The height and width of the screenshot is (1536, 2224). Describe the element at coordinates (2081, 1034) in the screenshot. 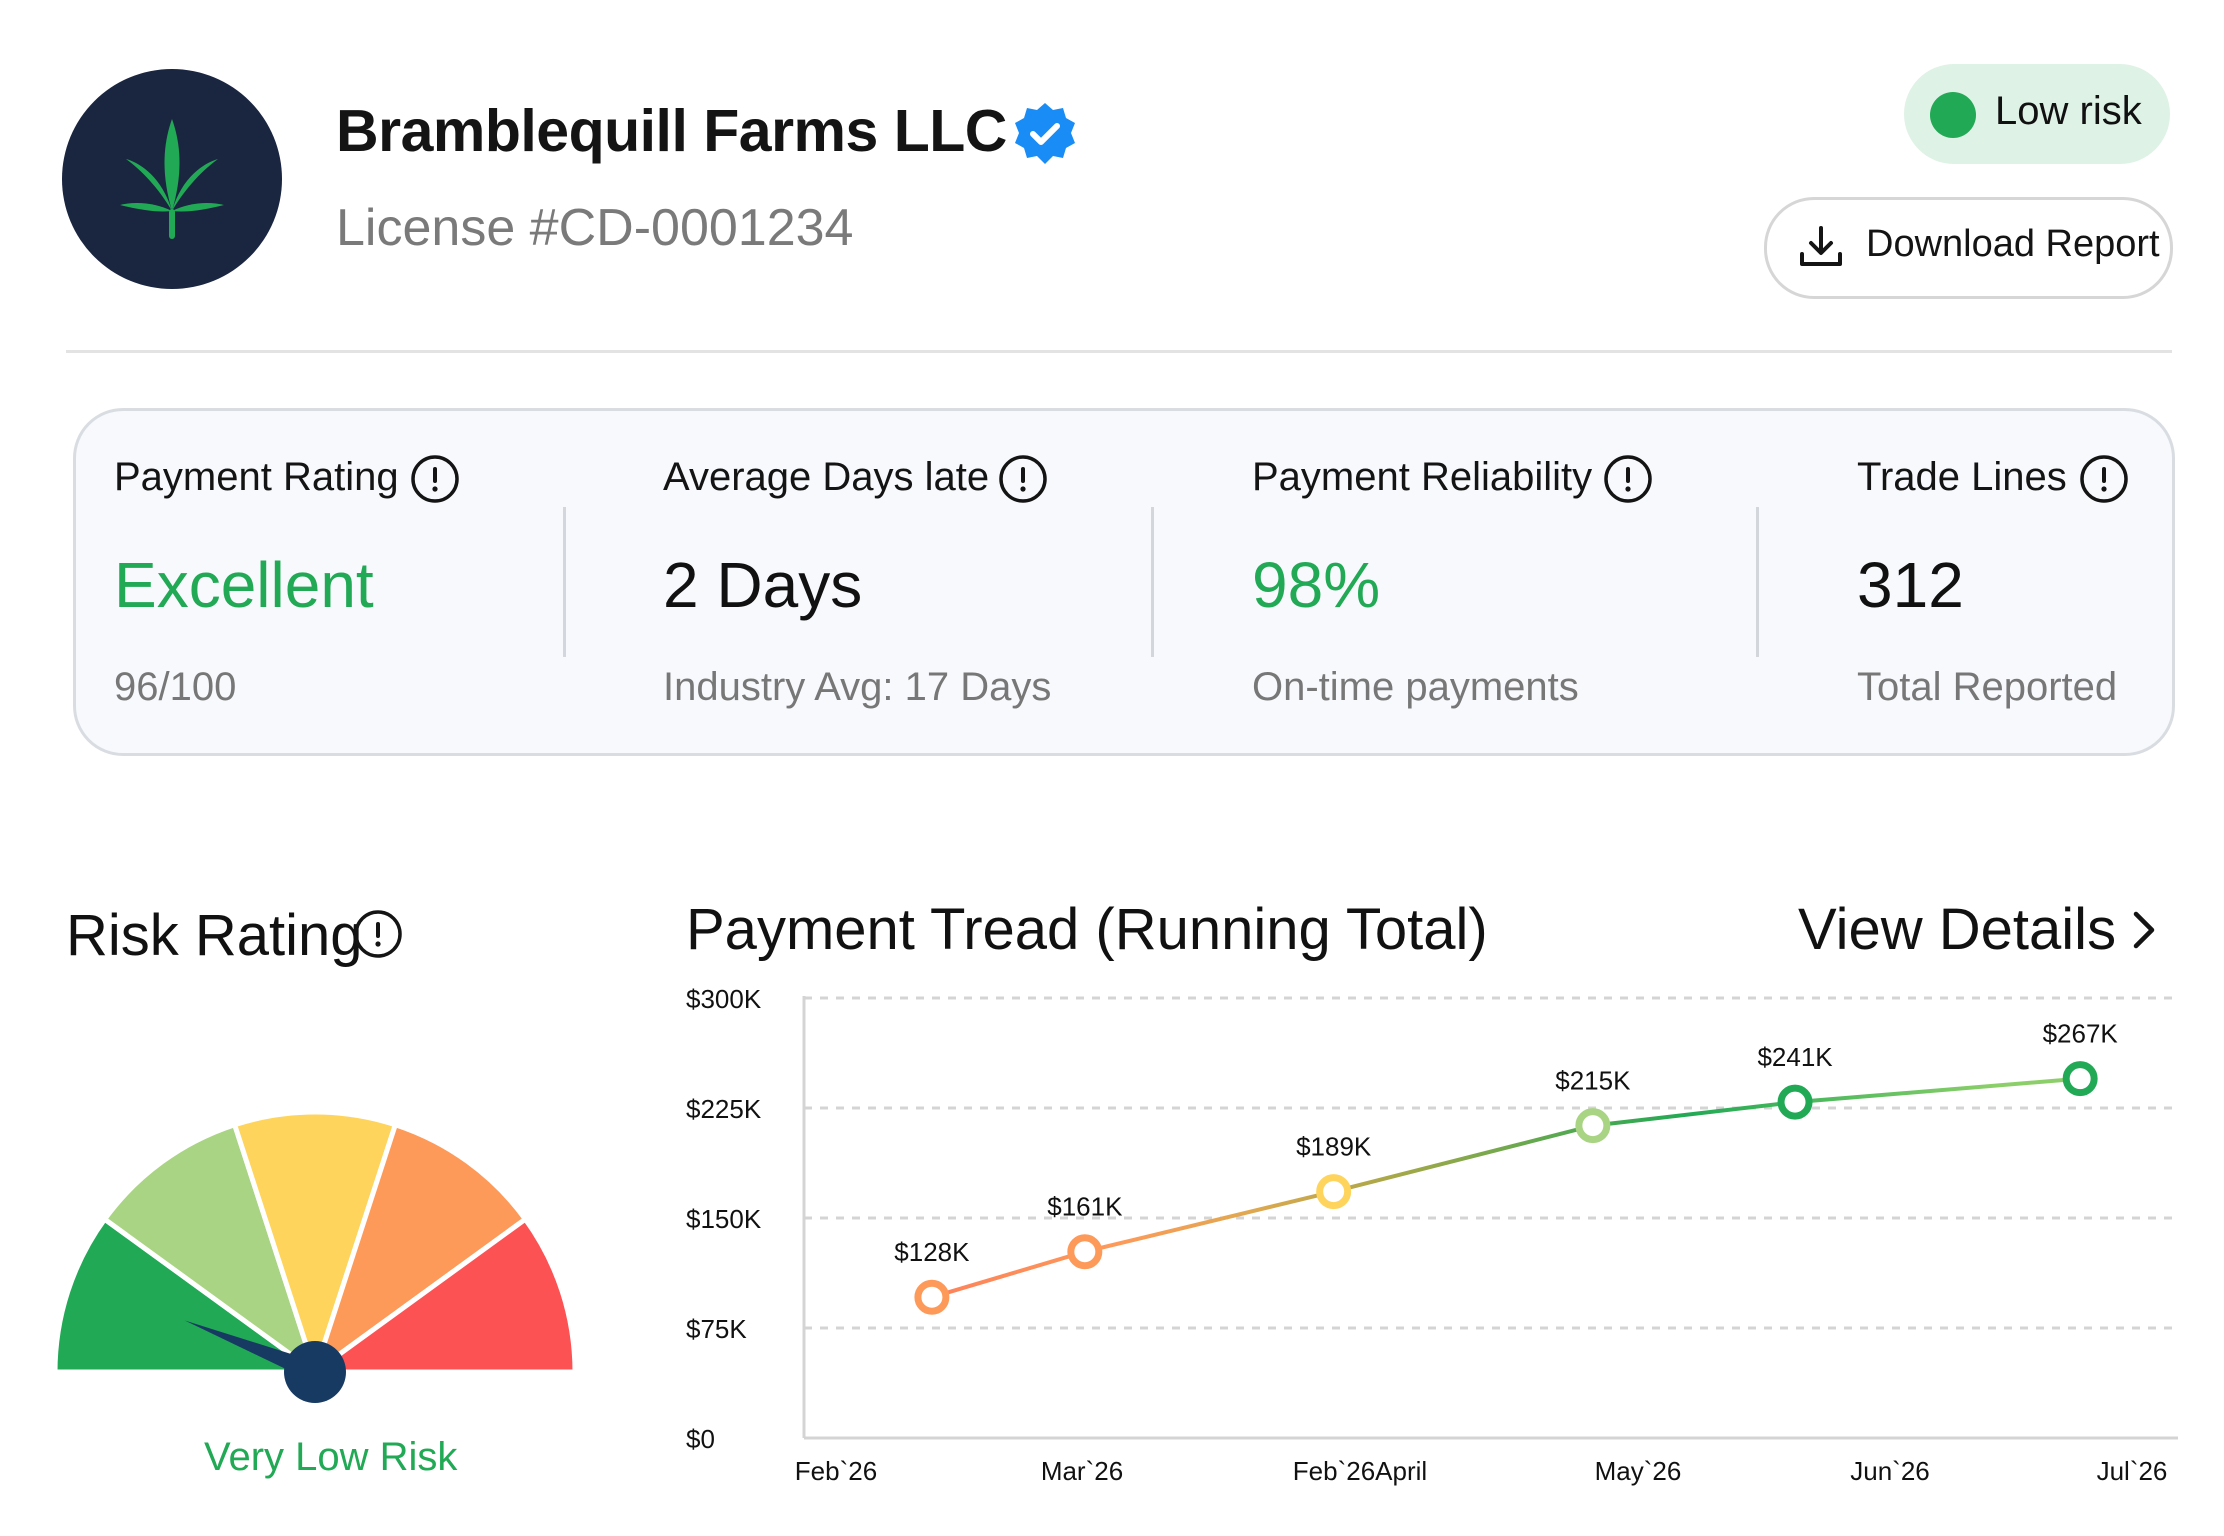

I see `data-label: $267K` at that location.